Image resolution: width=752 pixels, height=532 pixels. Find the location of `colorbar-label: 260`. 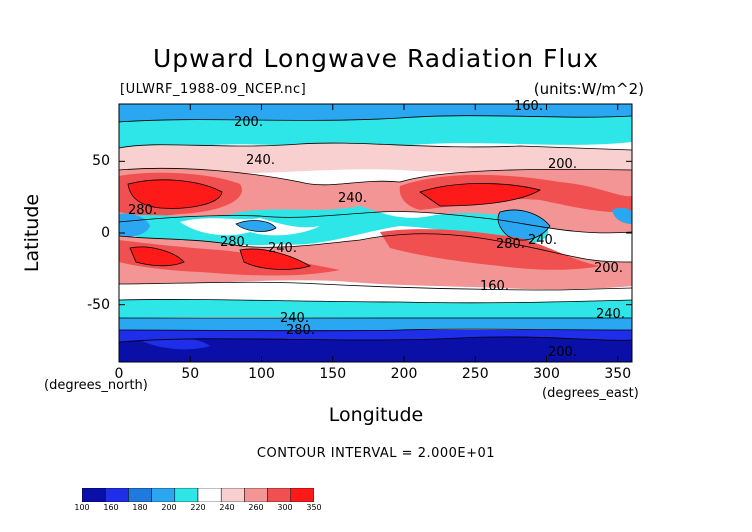

colorbar-label: 260 is located at coordinates (256, 507).